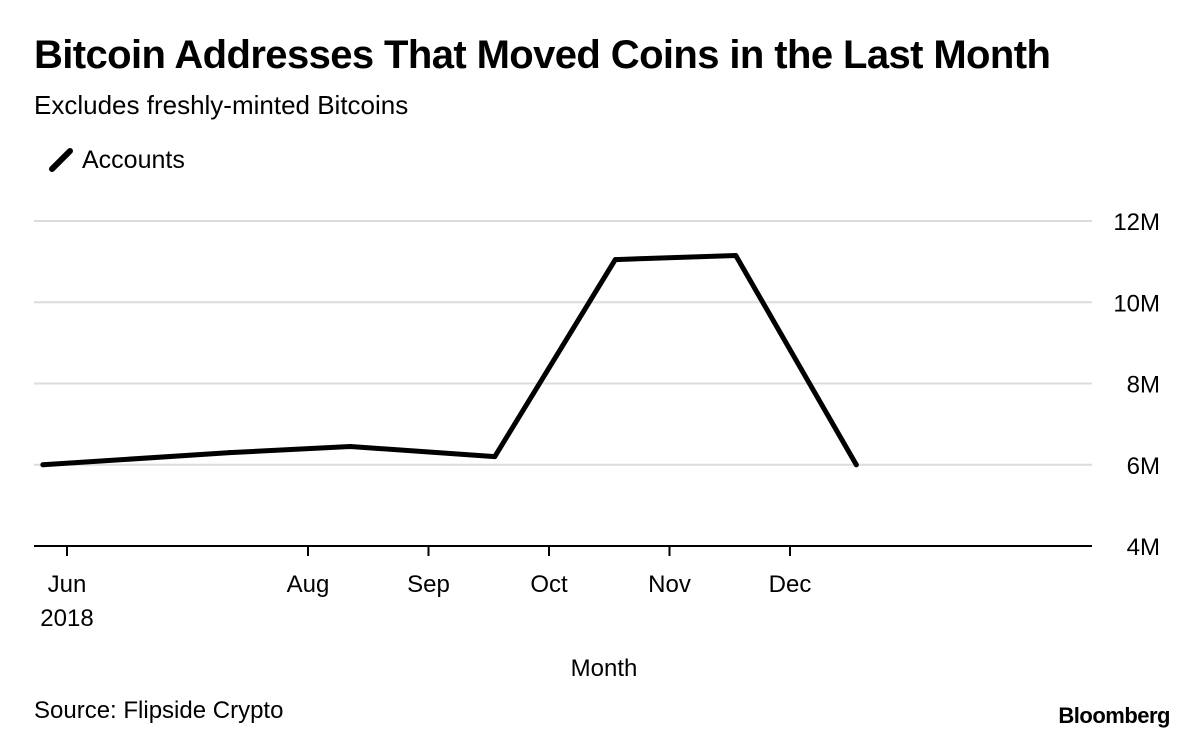  I want to click on x-axis-title: Month, so click(604, 668).